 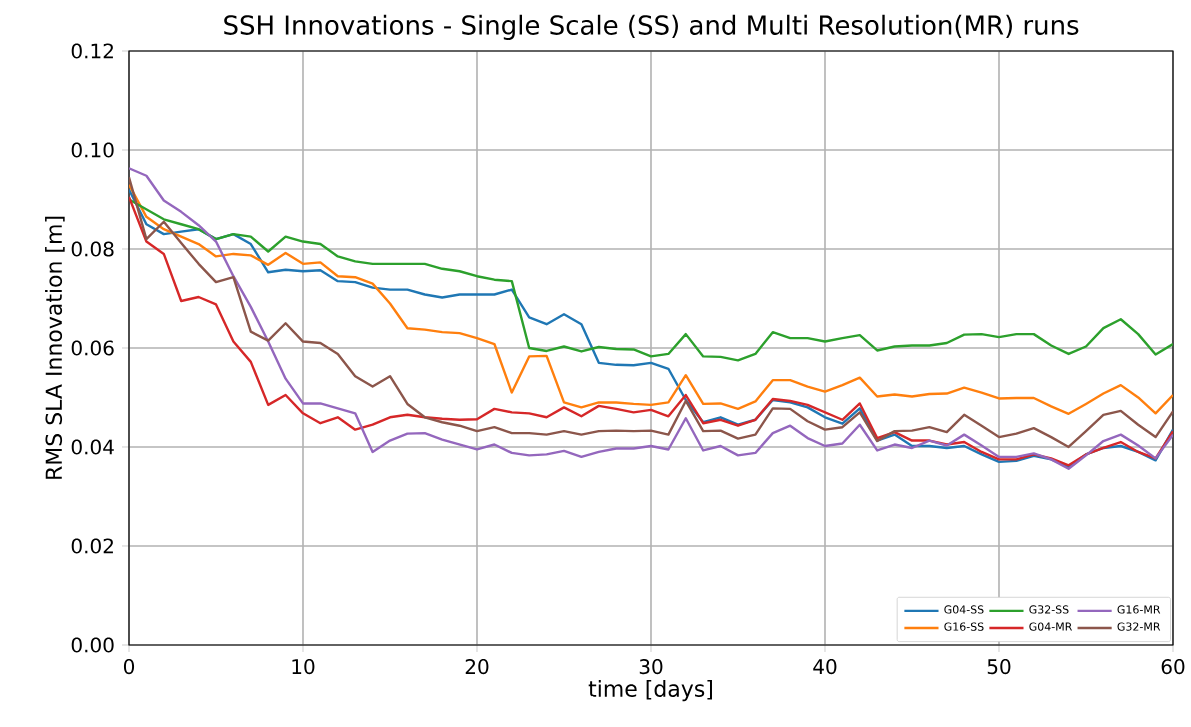 What do you see at coordinates (1139, 609) in the screenshot?
I see `legend-label: G16-MR` at bounding box center [1139, 609].